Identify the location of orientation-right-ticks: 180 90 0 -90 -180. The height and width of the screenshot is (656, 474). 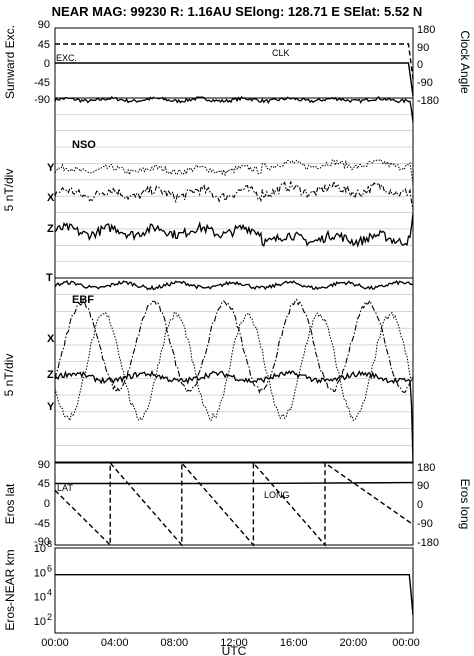
(428, 65).